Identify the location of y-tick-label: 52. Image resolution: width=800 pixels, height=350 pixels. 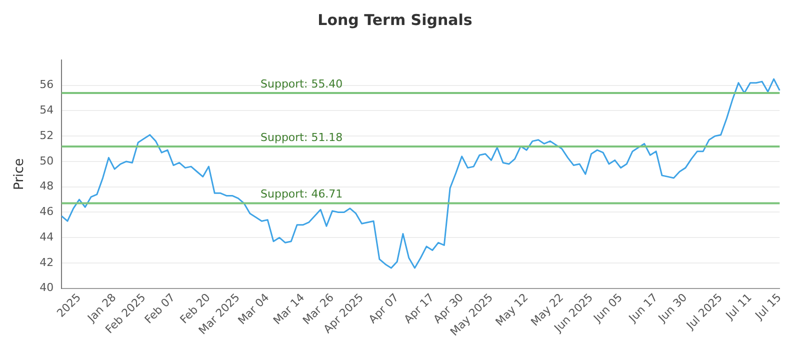
(47, 135).